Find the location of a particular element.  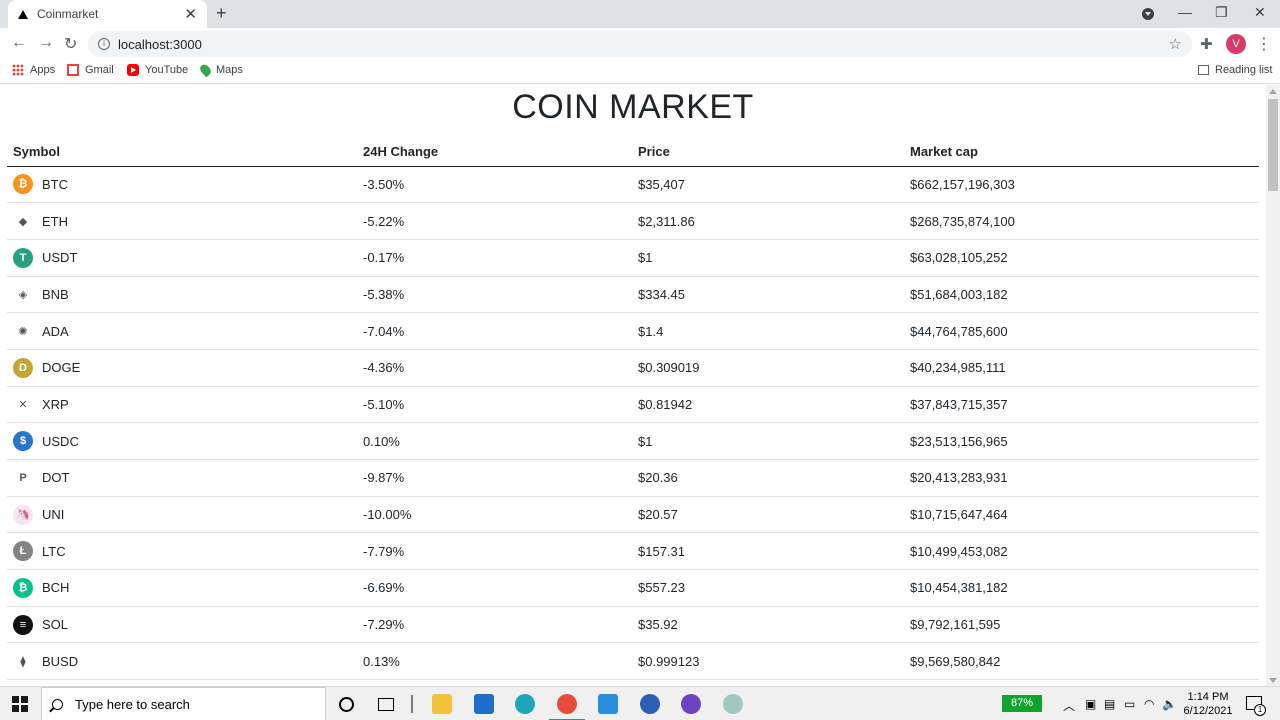

tab-search-icon is located at coordinates (1148, 14).